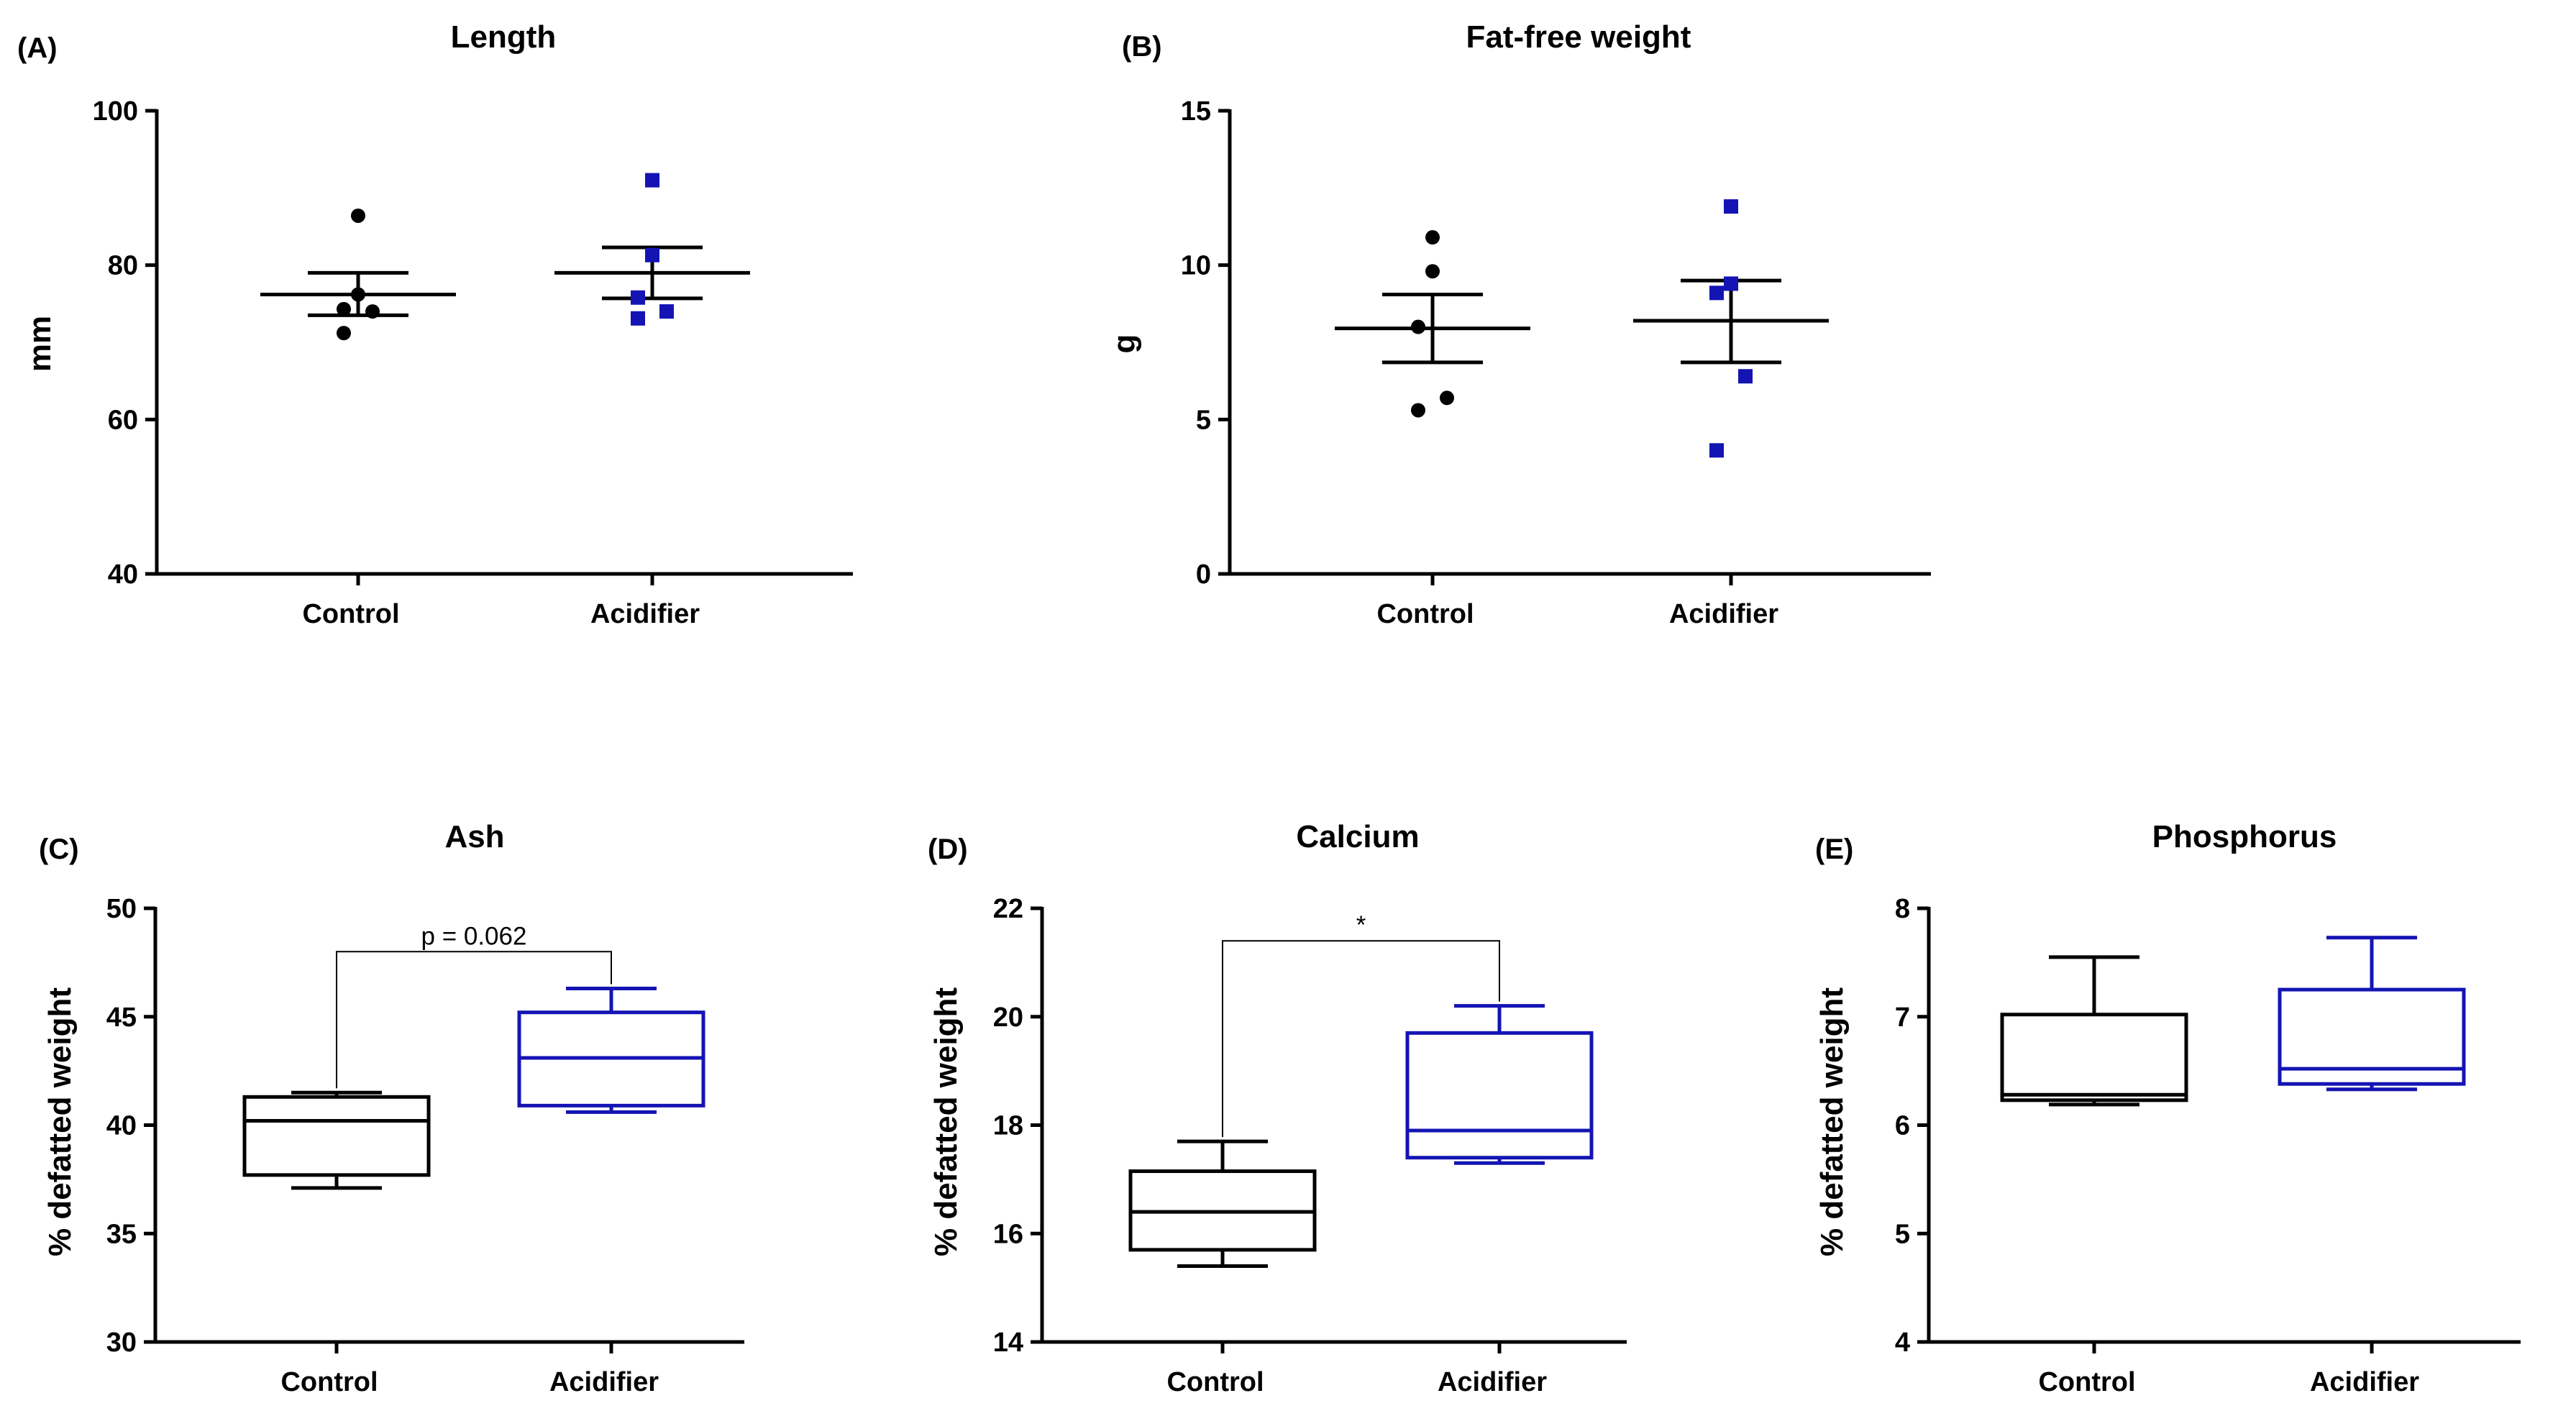 Image resolution: width=2576 pixels, height=1411 pixels. What do you see at coordinates (1196, 111) in the screenshot?
I see `panel-b-ytick-label: 15` at bounding box center [1196, 111].